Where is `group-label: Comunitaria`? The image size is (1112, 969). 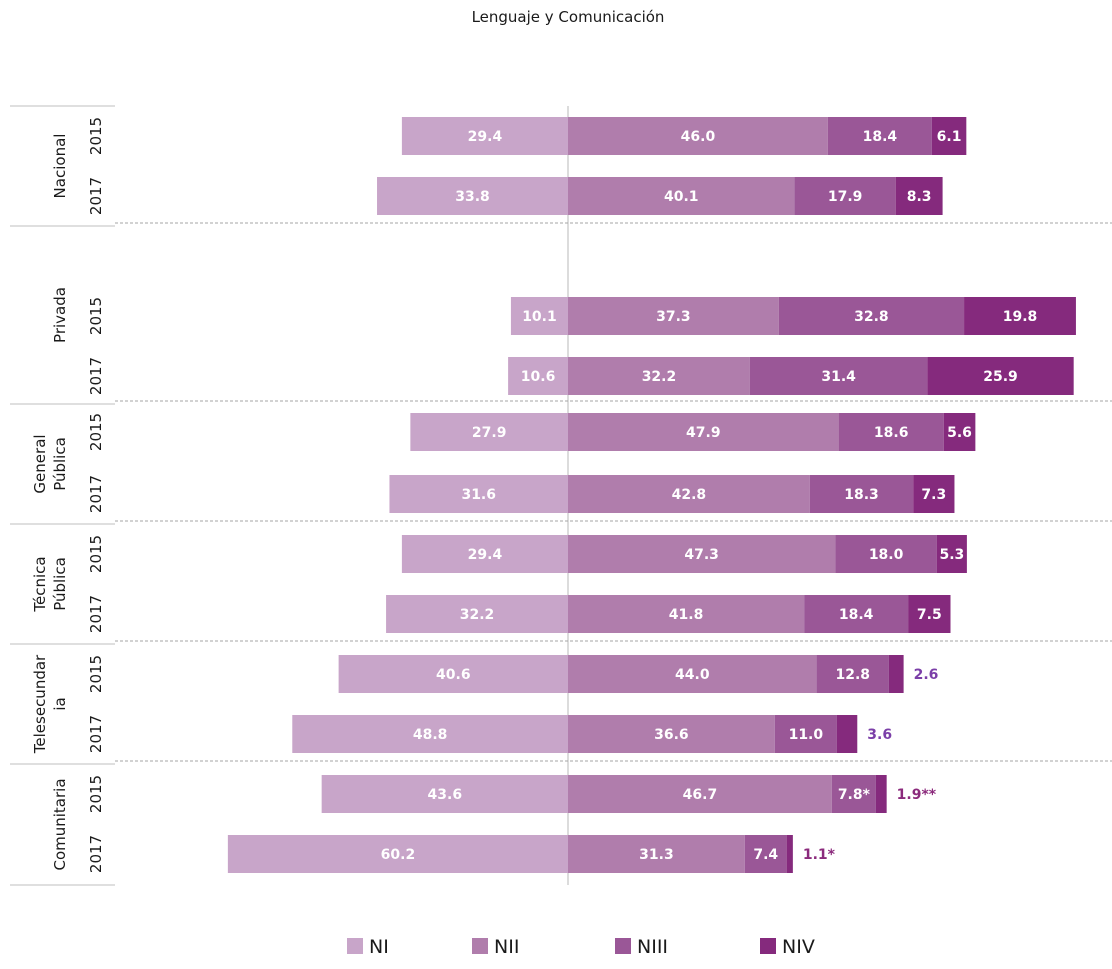
group-label: Comunitaria is located at coordinates (60, 824).